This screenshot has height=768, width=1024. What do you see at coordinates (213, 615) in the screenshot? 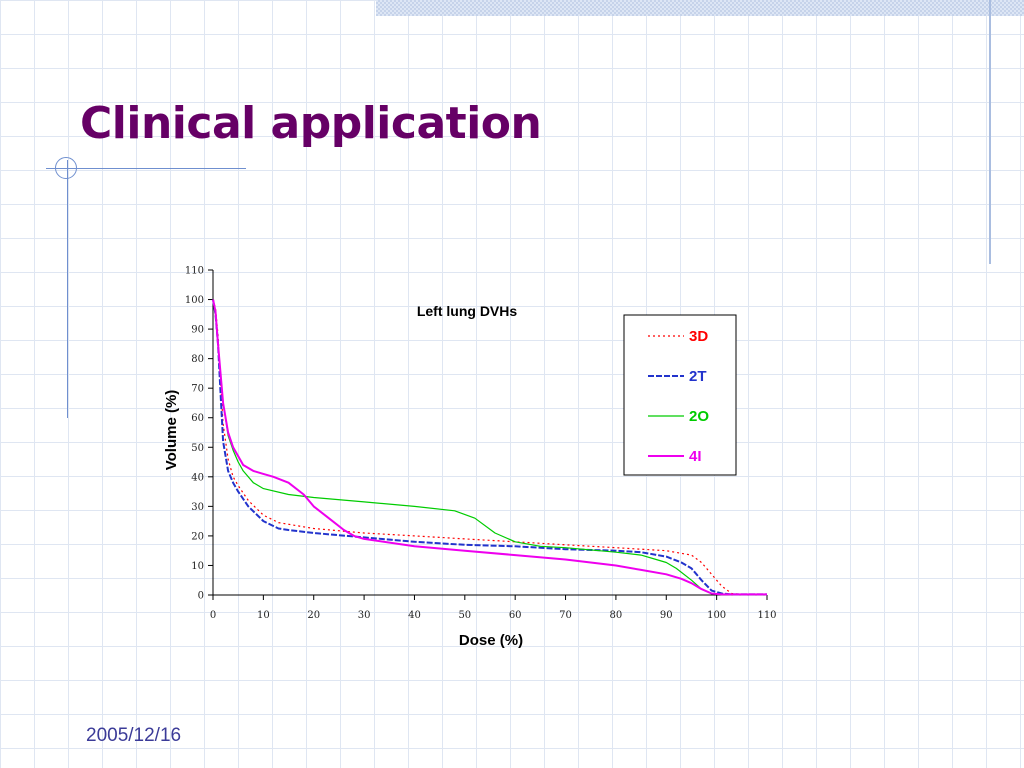
I see `x-tick-label: 0` at bounding box center [213, 615].